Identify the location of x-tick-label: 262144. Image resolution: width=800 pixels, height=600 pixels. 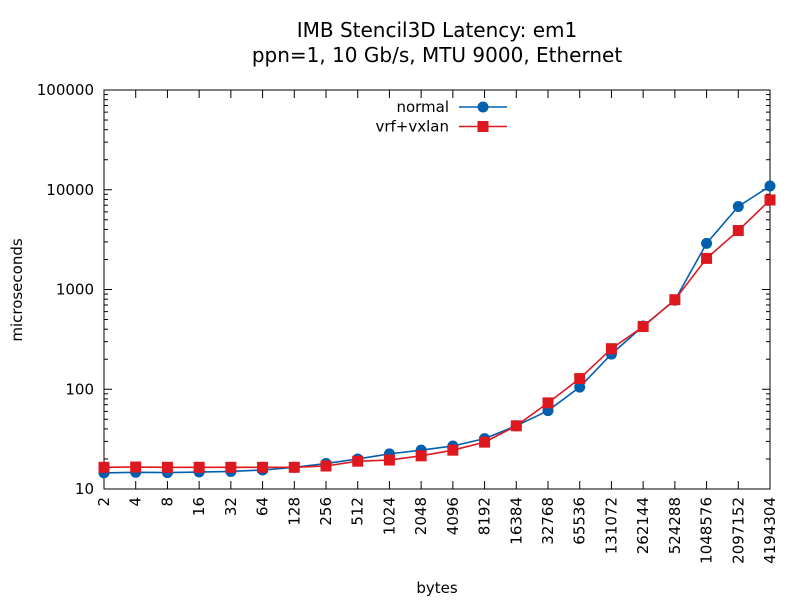
(643, 525).